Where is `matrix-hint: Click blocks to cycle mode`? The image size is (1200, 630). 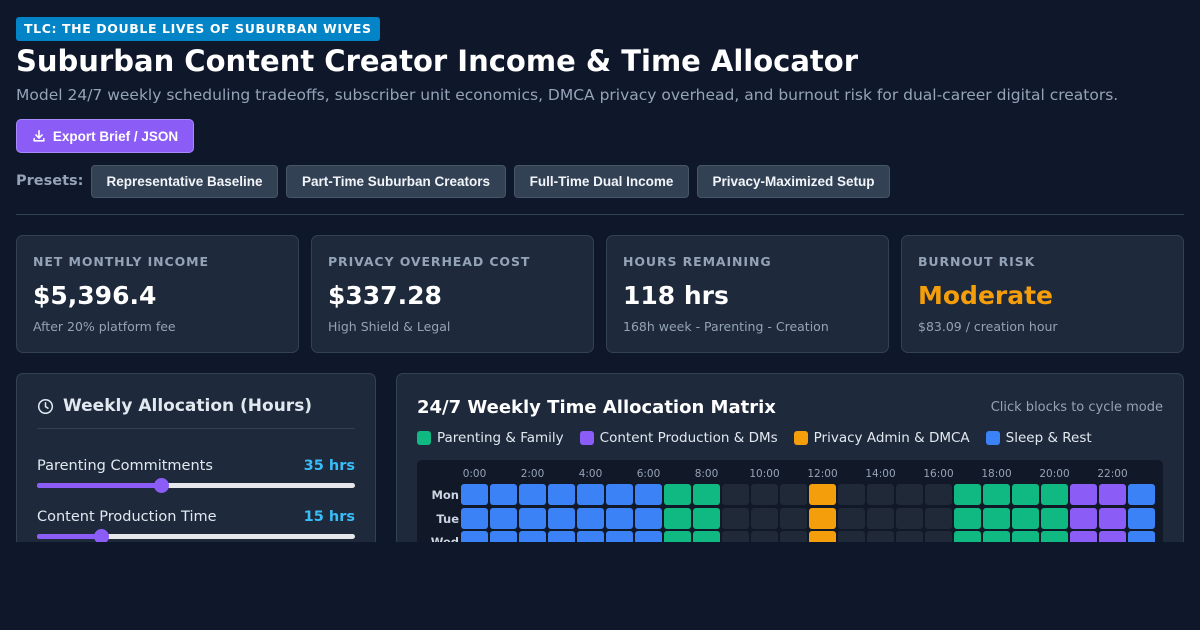 matrix-hint: Click blocks to cycle mode is located at coordinates (1076, 407).